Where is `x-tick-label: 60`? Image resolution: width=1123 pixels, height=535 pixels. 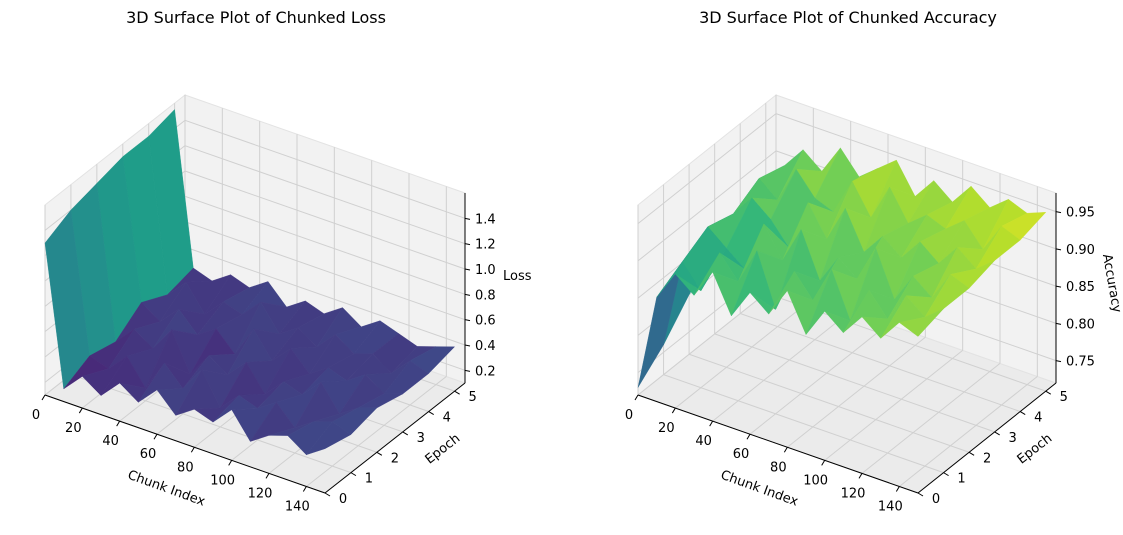
x-tick-label: 60 is located at coordinates (741, 454).